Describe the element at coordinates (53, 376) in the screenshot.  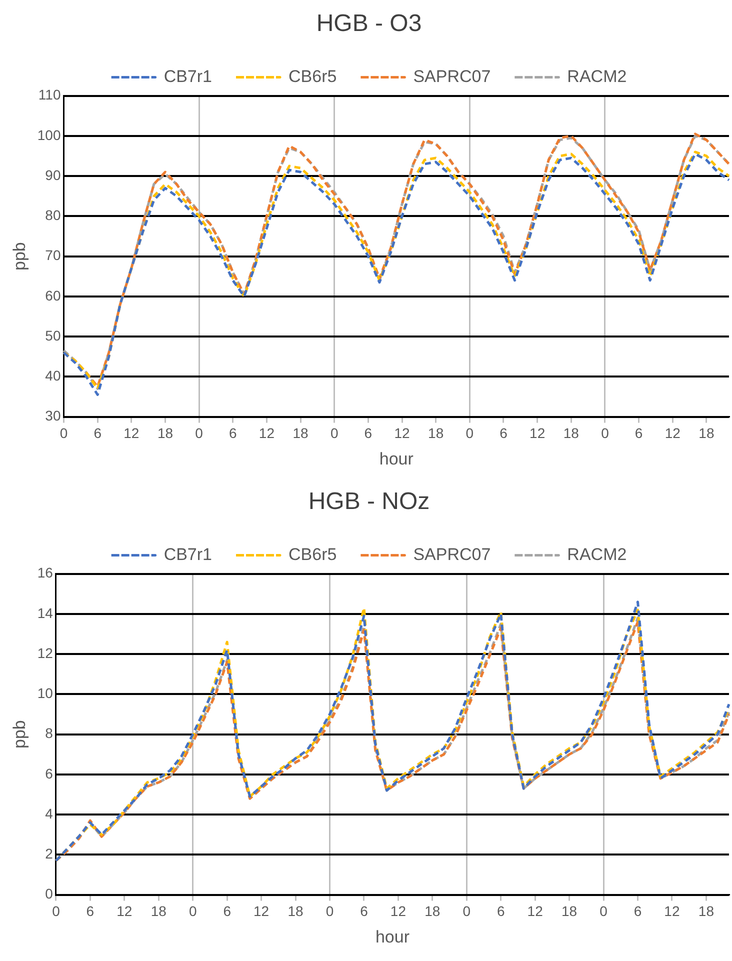
I see `y-tick-label: 40` at that location.